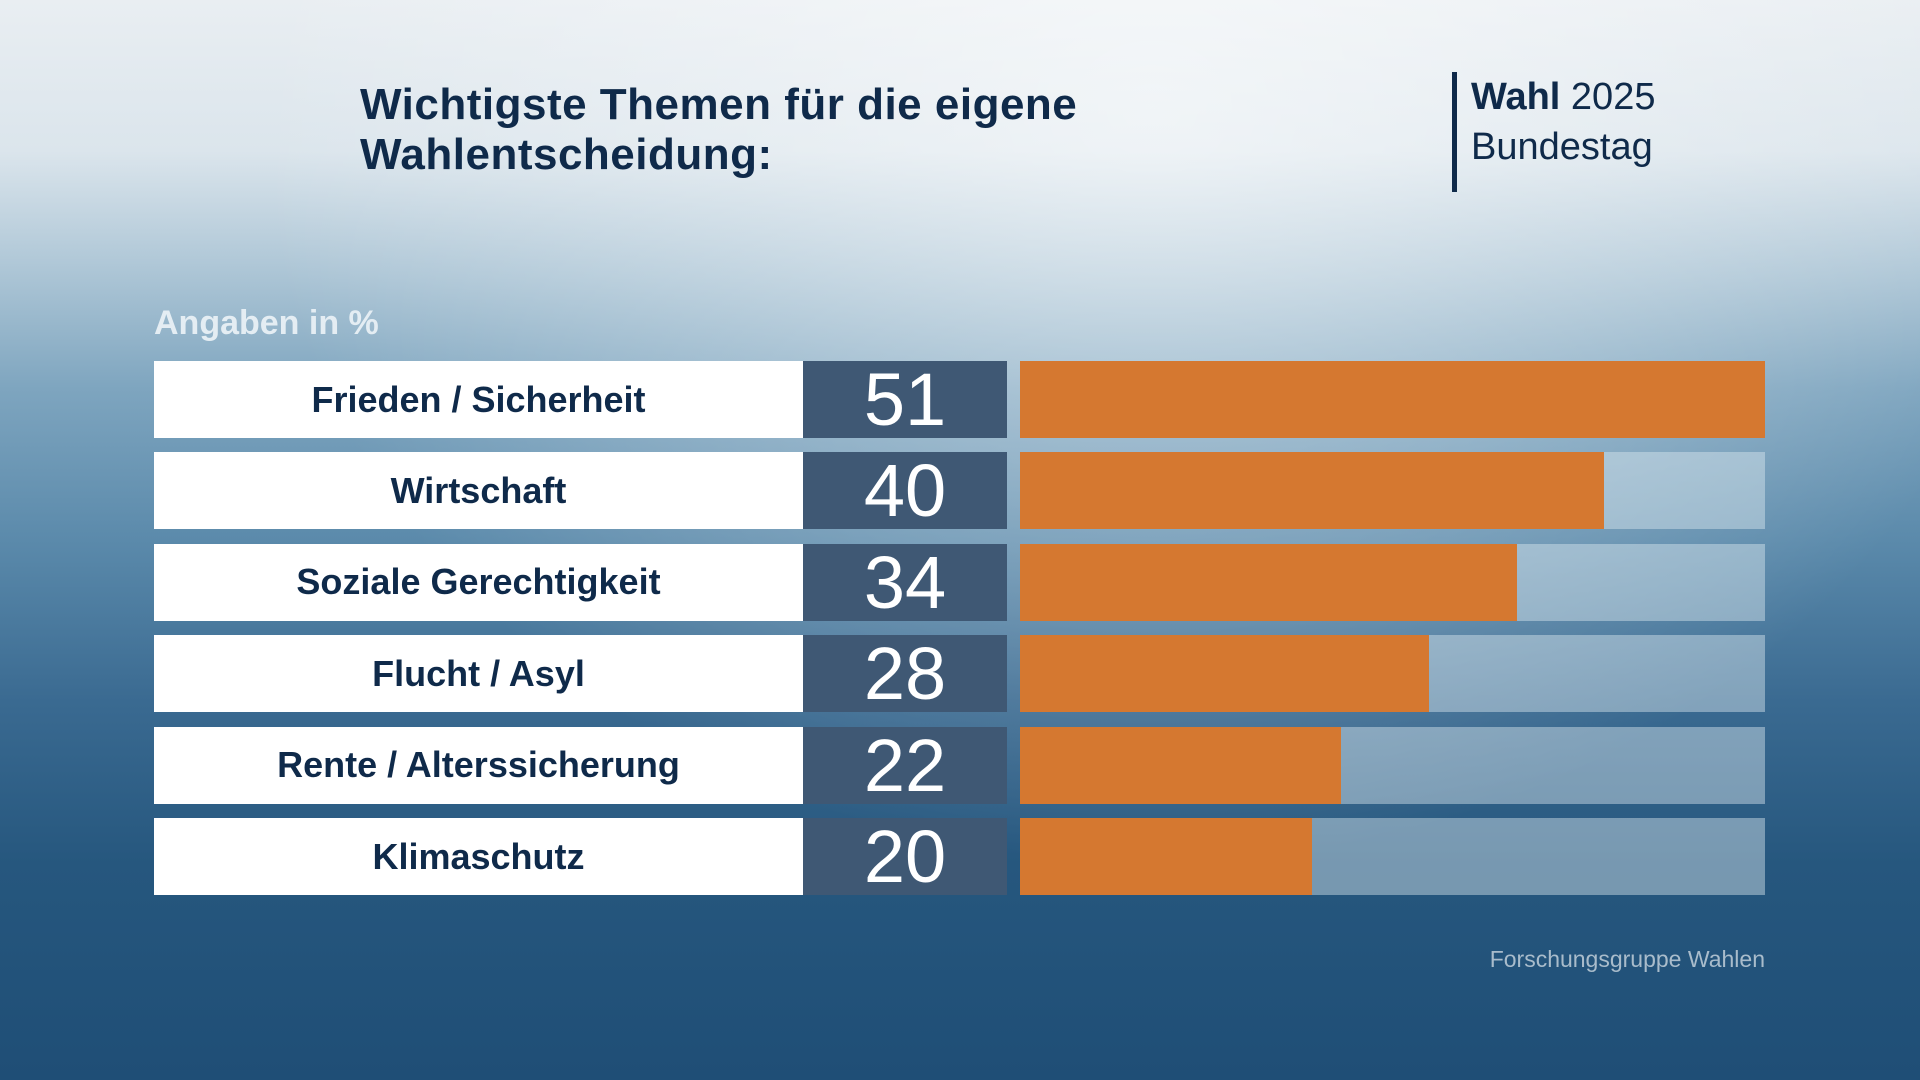 This screenshot has width=1920, height=1080. What do you see at coordinates (1613, 97) in the screenshot?
I see `brand-year: 2025` at bounding box center [1613, 97].